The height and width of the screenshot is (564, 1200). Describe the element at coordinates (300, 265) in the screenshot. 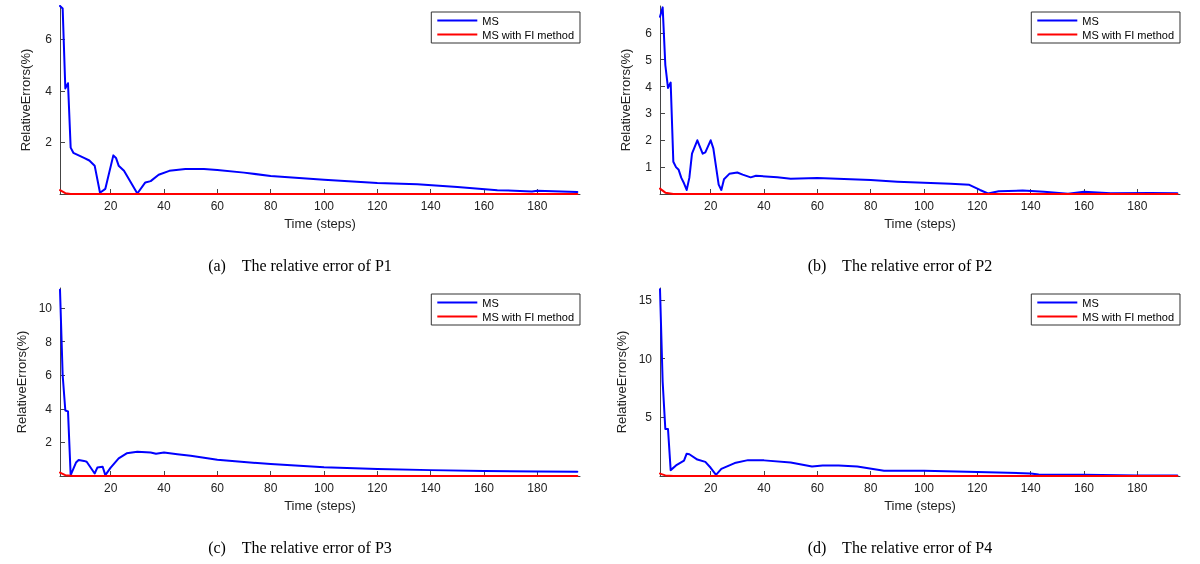

I see `text: (a) The relative error of P1` at that location.